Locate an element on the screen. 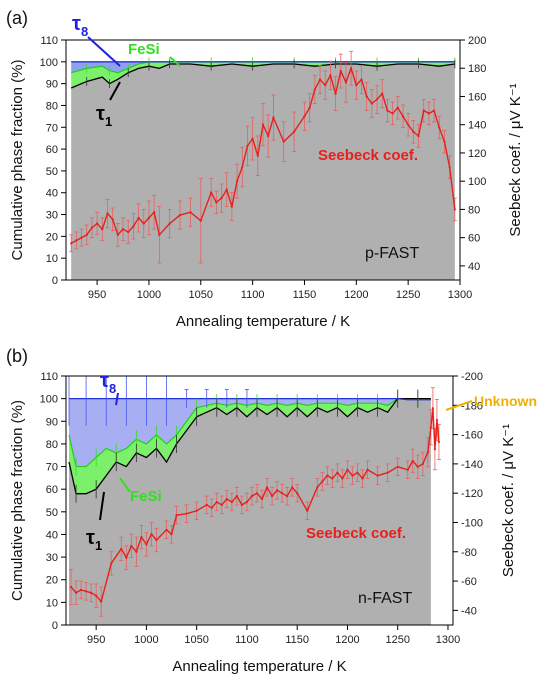 This screenshot has height=688, width=550. y-left-tick-label: 100 is located at coordinates (49, 400).